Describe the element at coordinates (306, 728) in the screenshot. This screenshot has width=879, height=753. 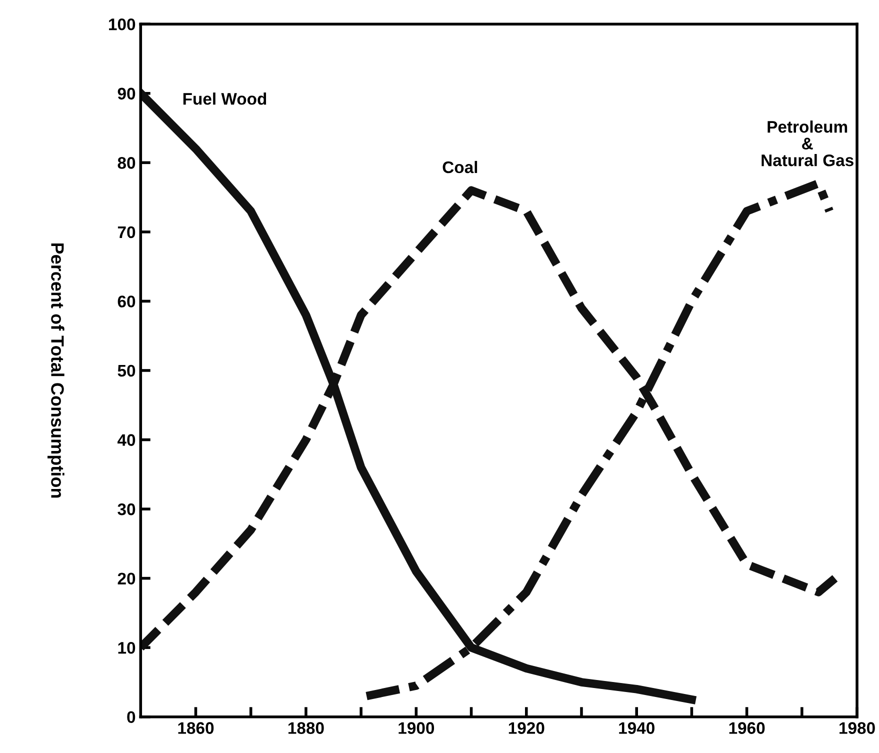
I see `x-tick-label: 1880` at that location.